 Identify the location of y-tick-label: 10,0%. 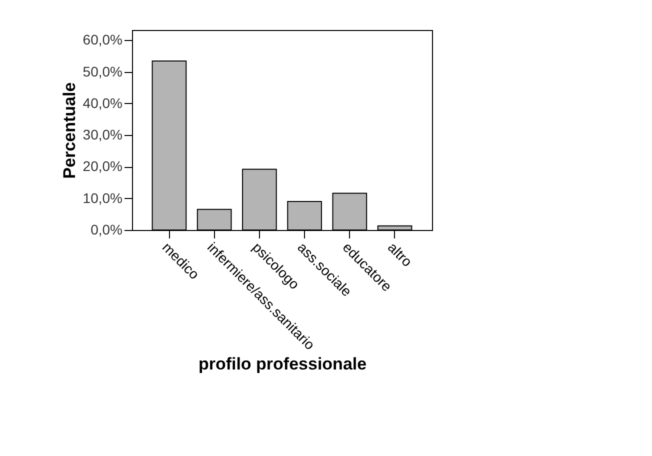
(102, 198).